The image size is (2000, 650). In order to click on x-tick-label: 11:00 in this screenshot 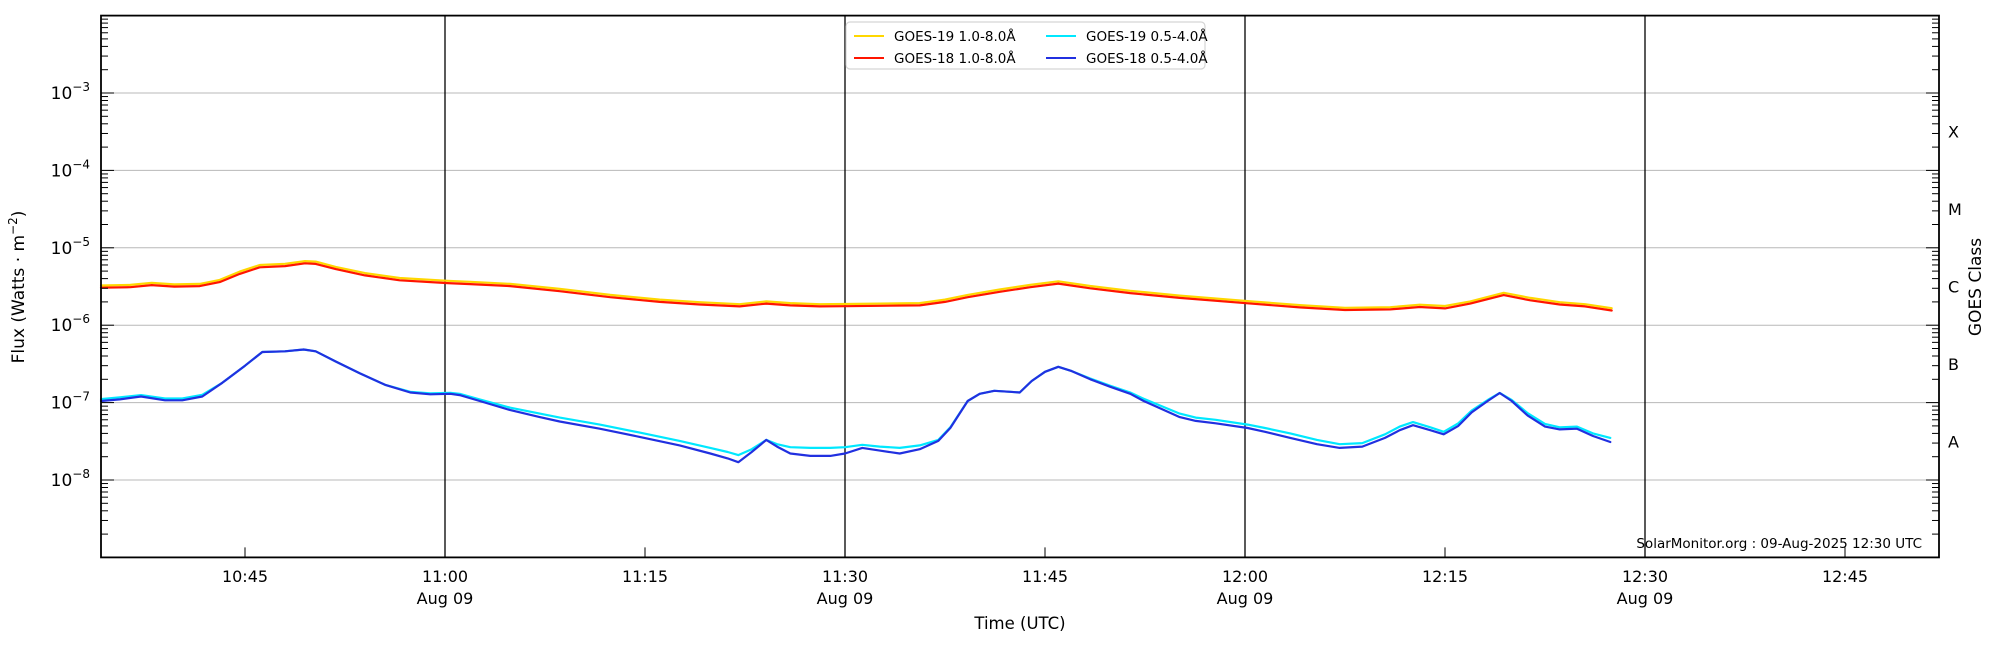, I will do `click(445, 576)`.